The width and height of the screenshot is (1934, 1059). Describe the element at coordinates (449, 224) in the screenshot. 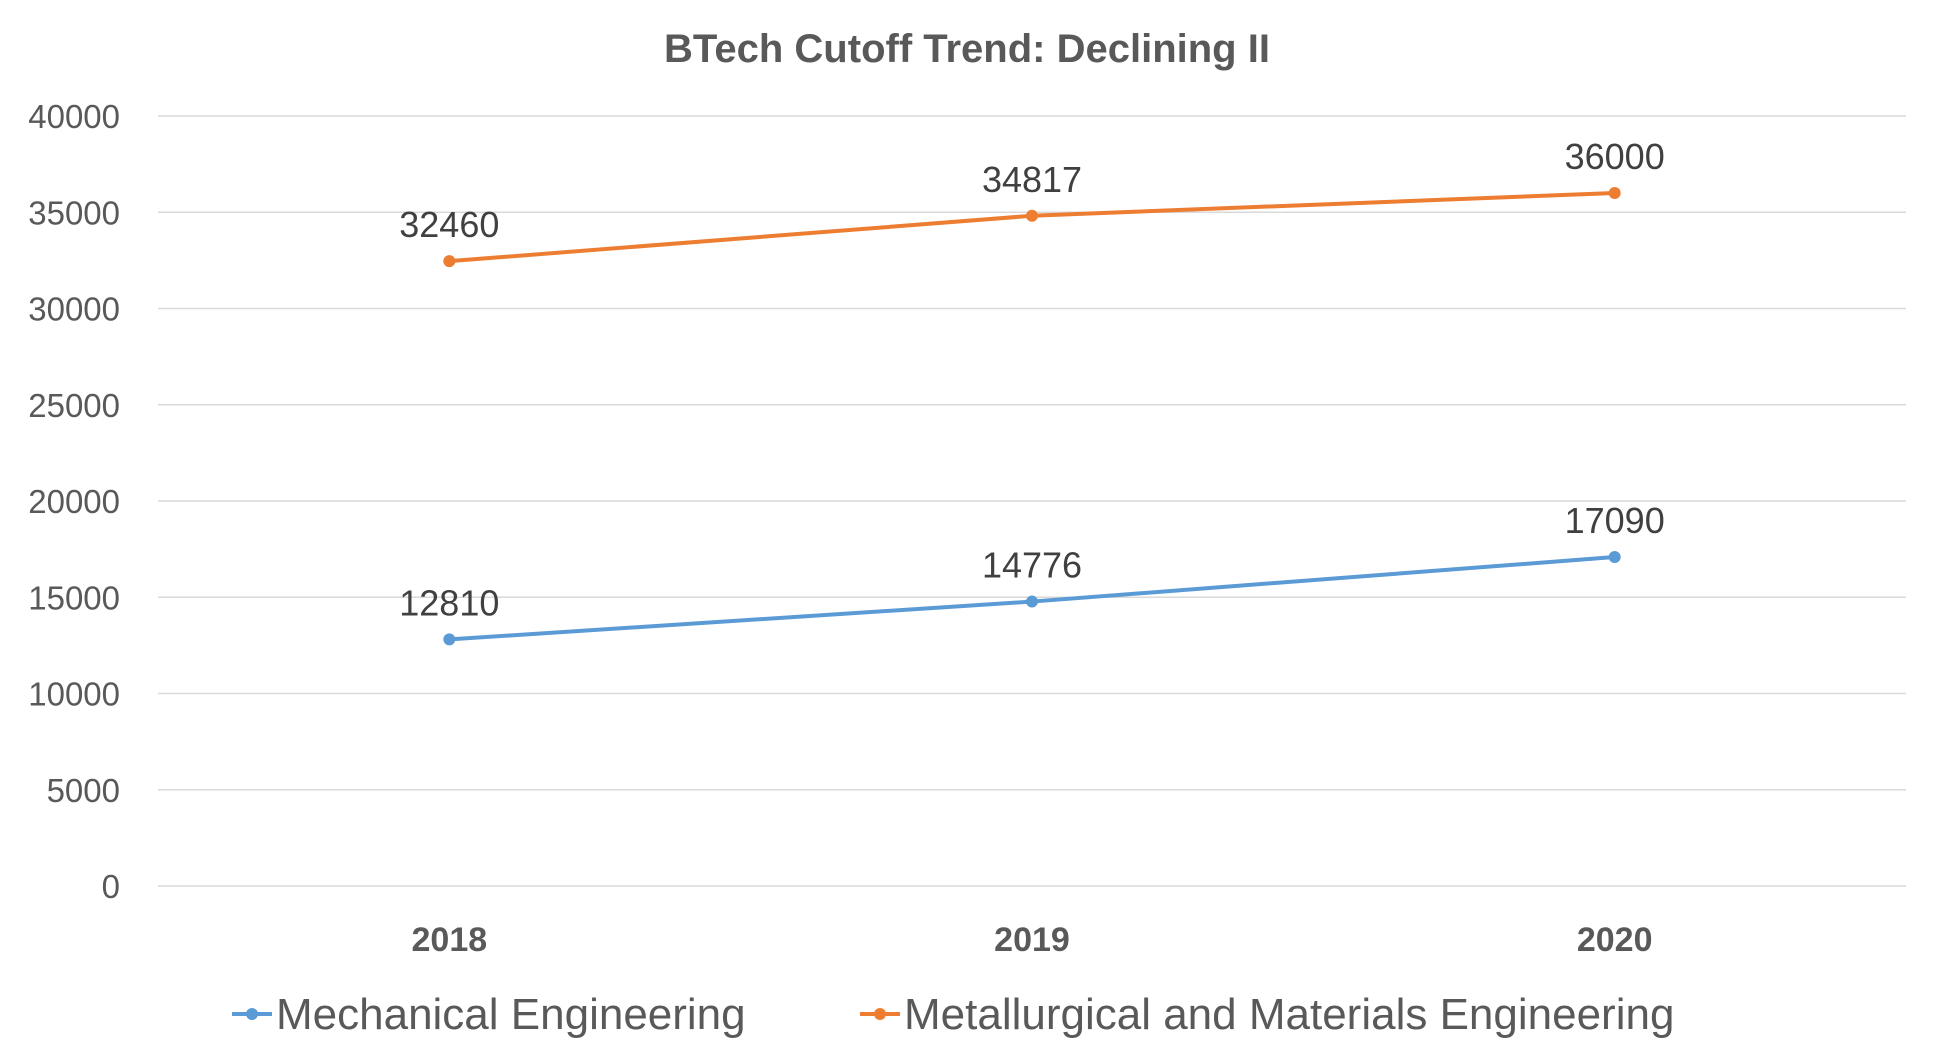

I see `data-label: 32460` at that location.